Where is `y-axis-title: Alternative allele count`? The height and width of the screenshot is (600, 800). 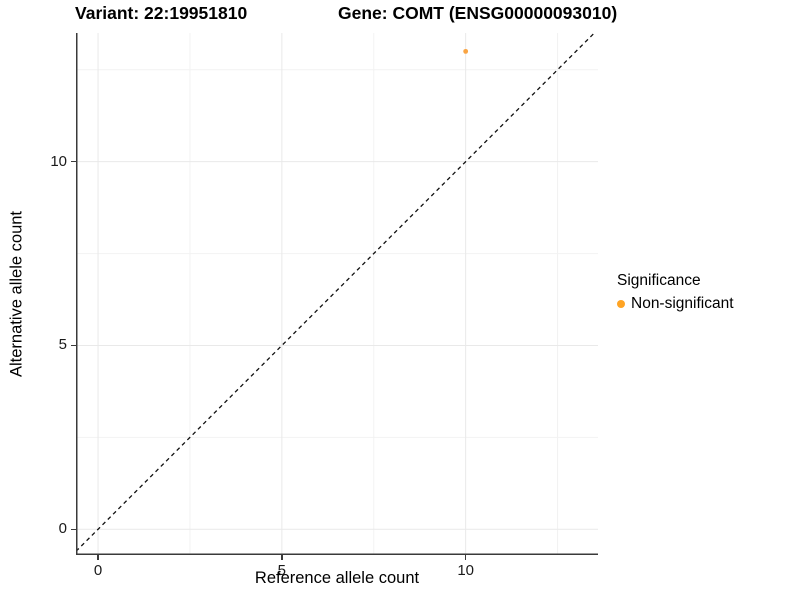 y-axis-title: Alternative allele count is located at coordinates (16, 294).